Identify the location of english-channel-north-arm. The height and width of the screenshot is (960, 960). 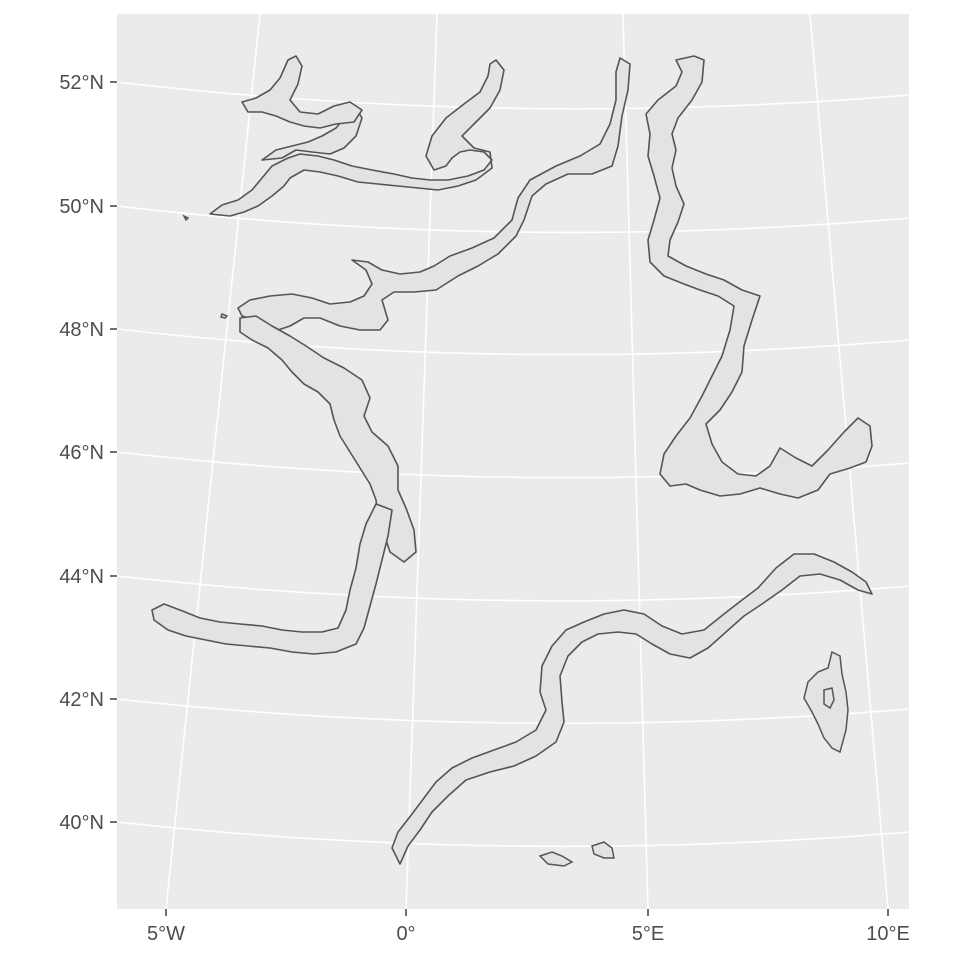
(302, 92).